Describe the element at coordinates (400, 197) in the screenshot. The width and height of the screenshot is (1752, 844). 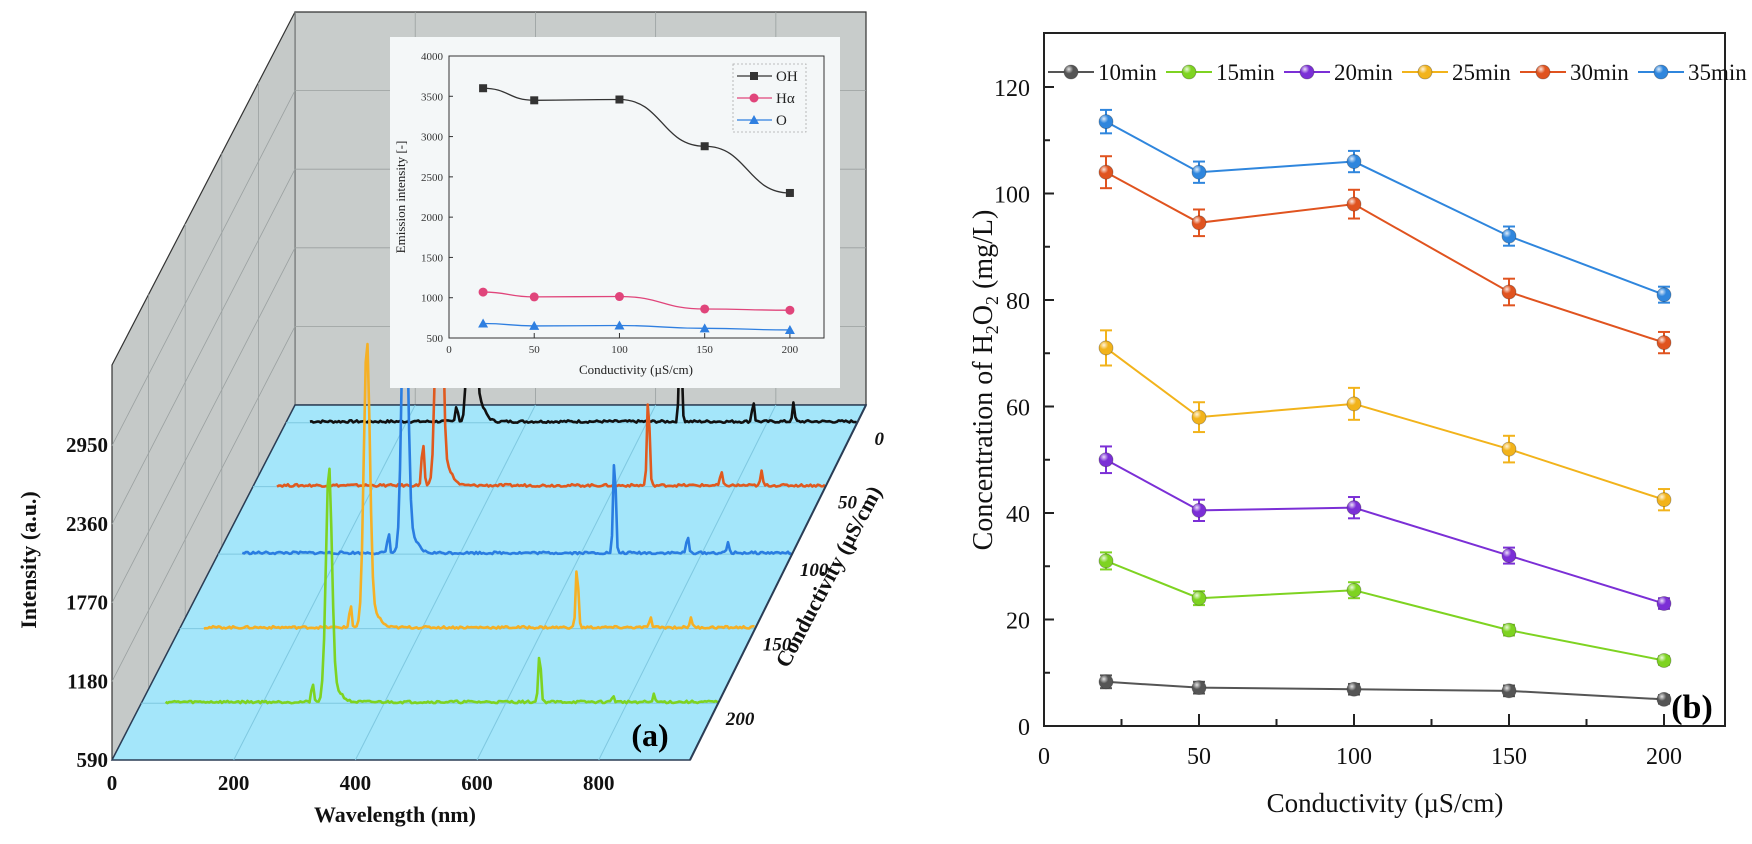
I see `inset-y-axis-label: Emission intensity [-]` at that location.